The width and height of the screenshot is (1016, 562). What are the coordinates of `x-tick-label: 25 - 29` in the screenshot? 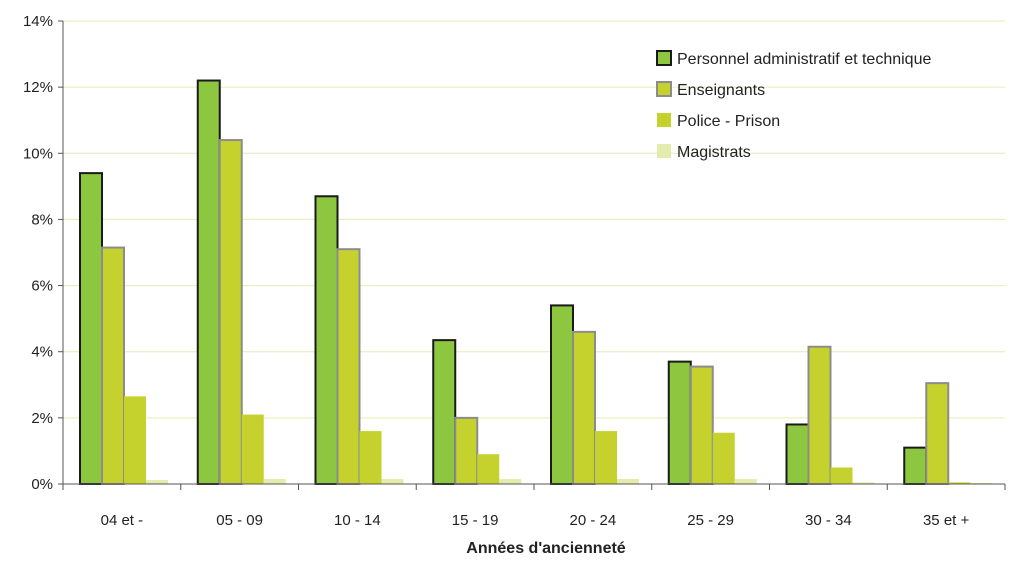 It's located at (710, 520).